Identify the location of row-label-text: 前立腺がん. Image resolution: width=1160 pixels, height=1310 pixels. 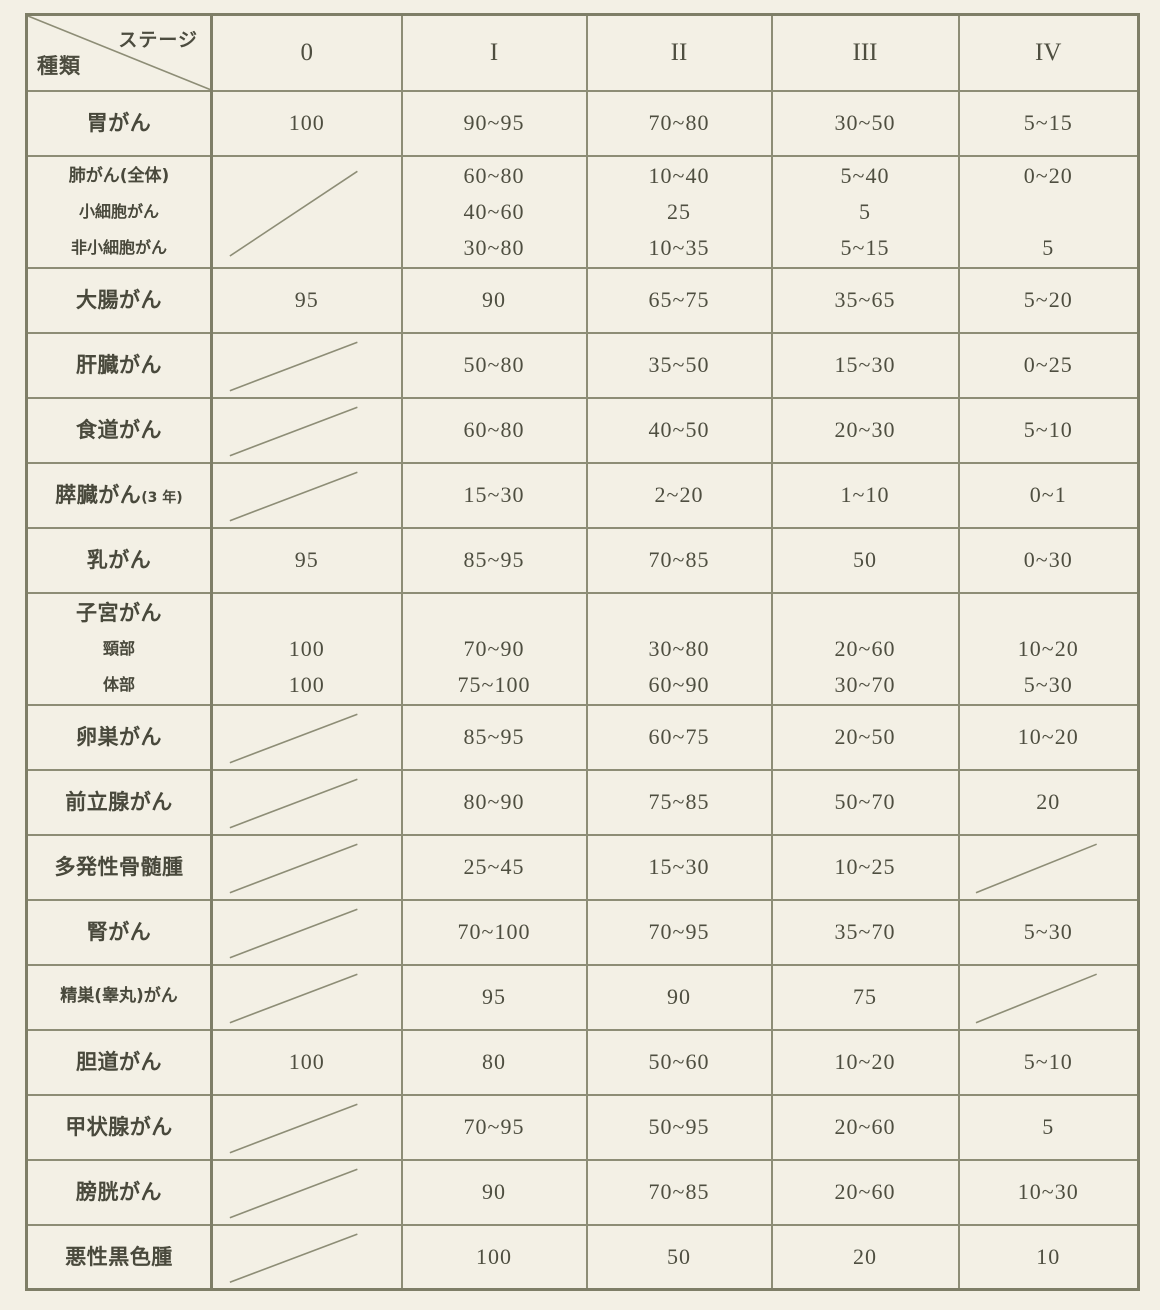
(119, 801).